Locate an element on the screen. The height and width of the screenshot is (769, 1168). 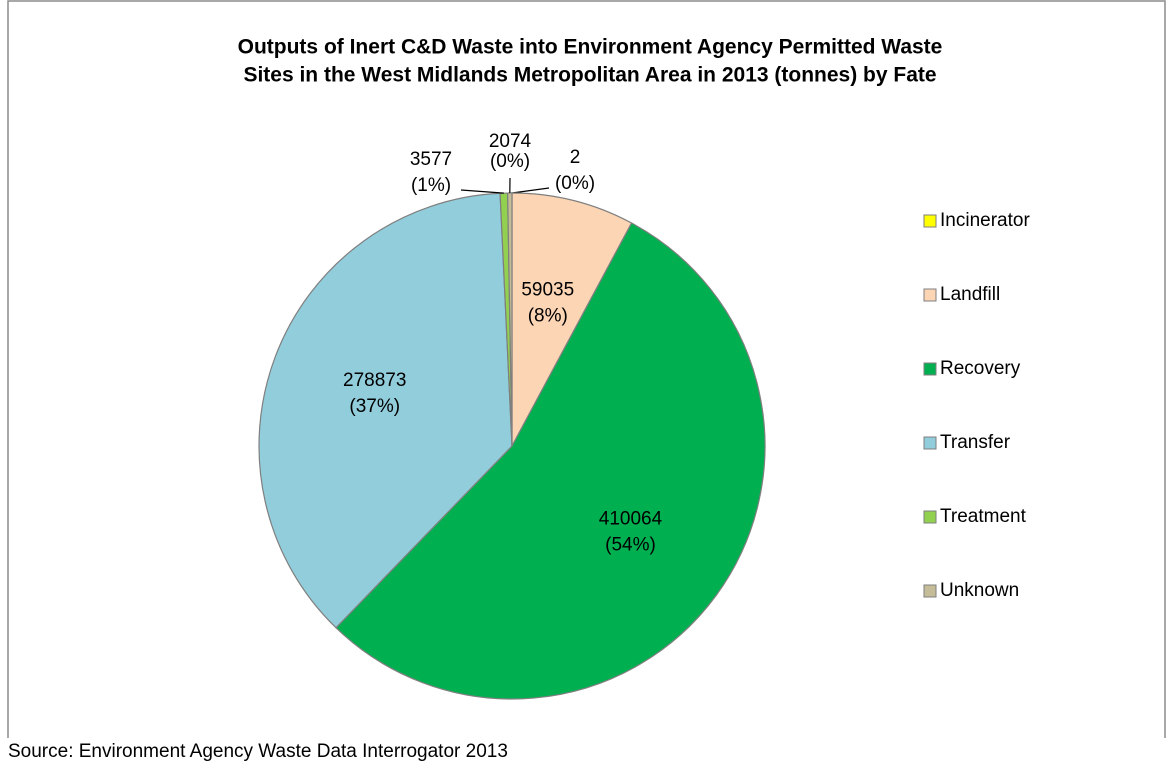
data-label-percent: (37%) is located at coordinates (374, 406).